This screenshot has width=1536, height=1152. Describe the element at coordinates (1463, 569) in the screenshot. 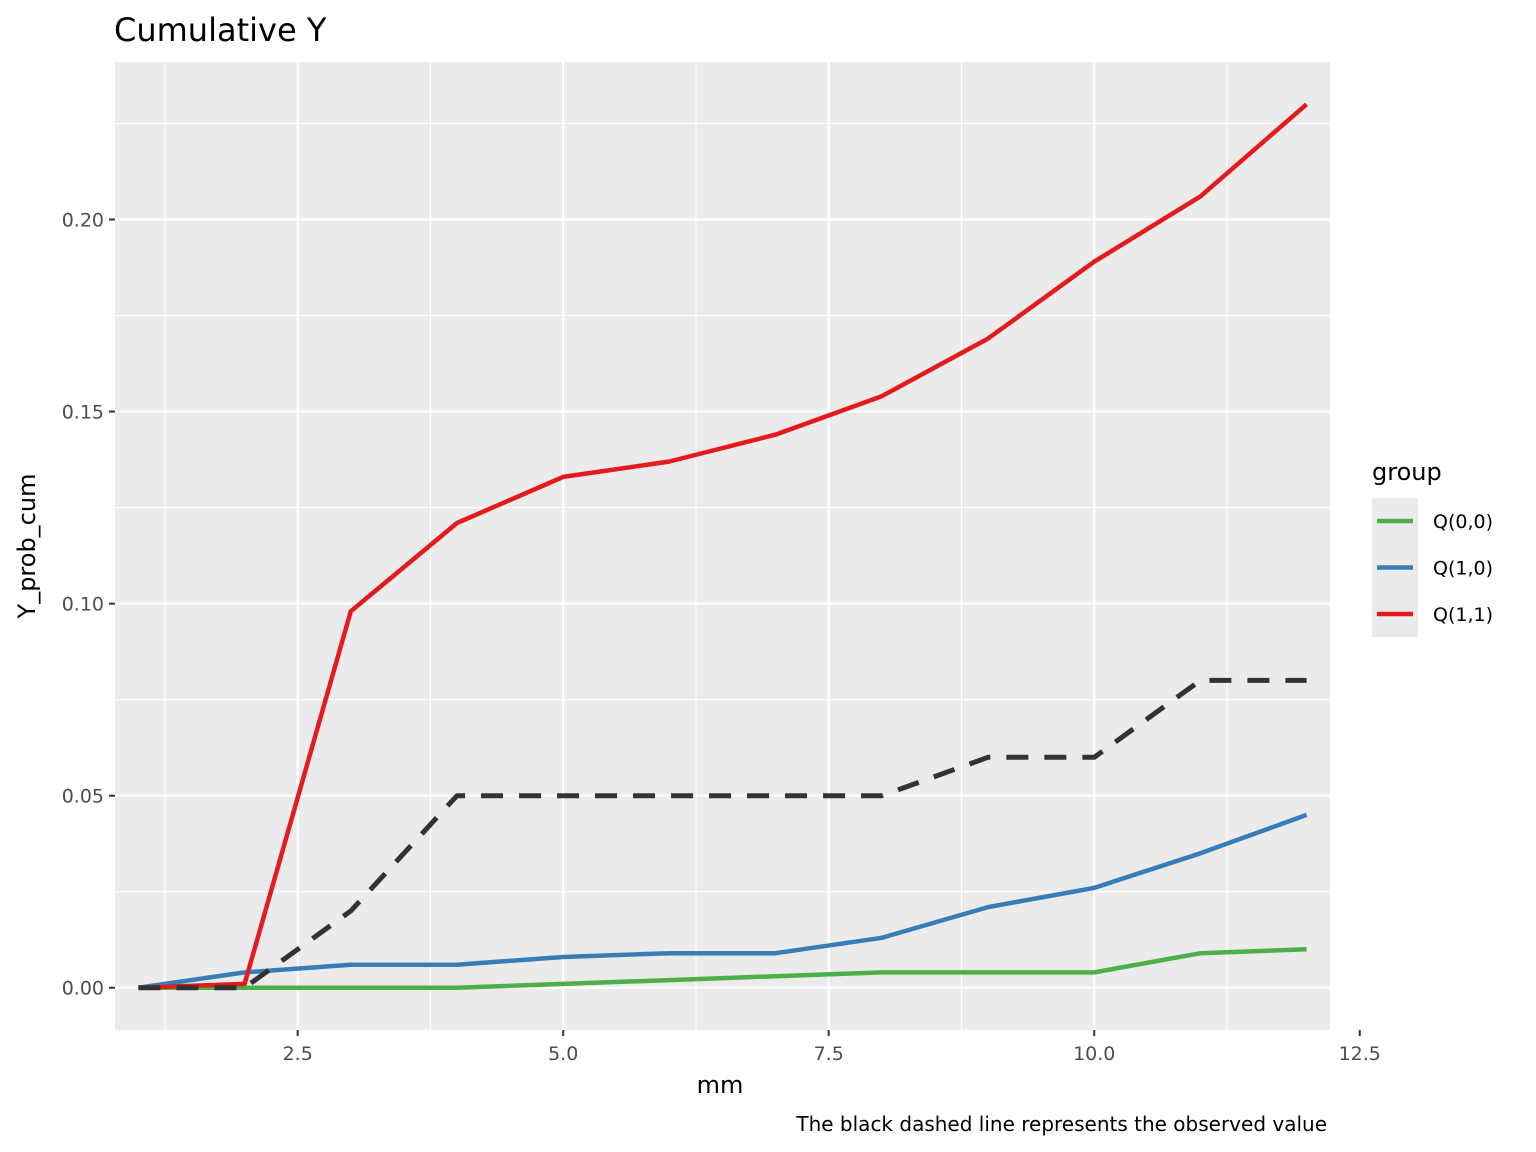

I see `legend-label-Q(1,0): Q(1,0)` at that location.